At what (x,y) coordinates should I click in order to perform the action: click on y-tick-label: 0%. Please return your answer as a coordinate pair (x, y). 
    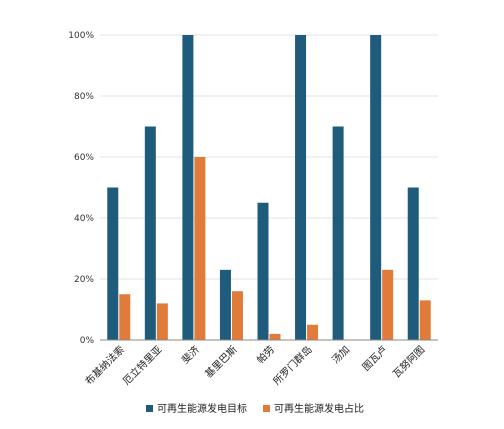
    Looking at the image, I should click on (87, 341).